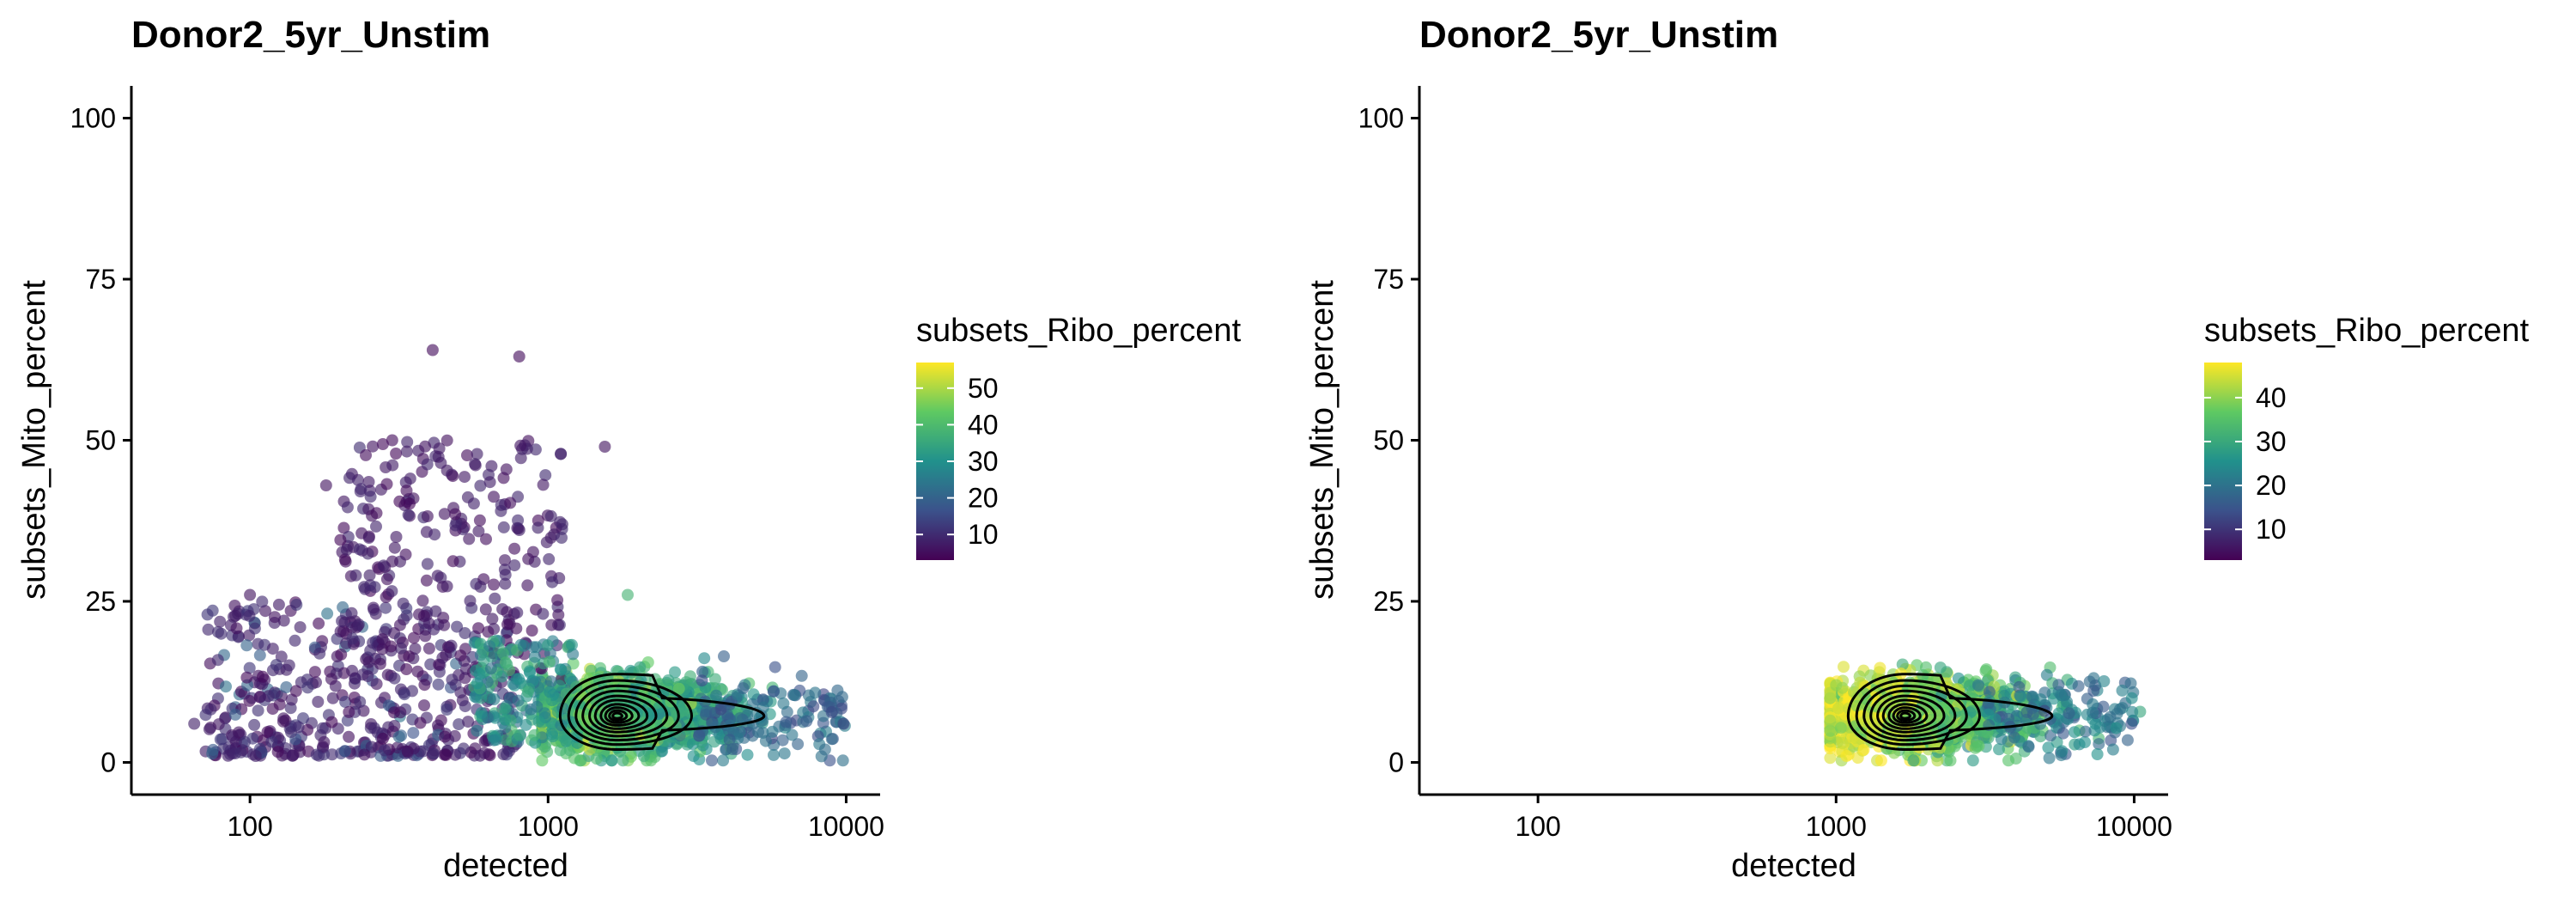 Image resolution: width=2576 pixels, height=902 pixels. Describe the element at coordinates (2272, 397) in the screenshot. I see `legend-tick-label: 40` at that location.